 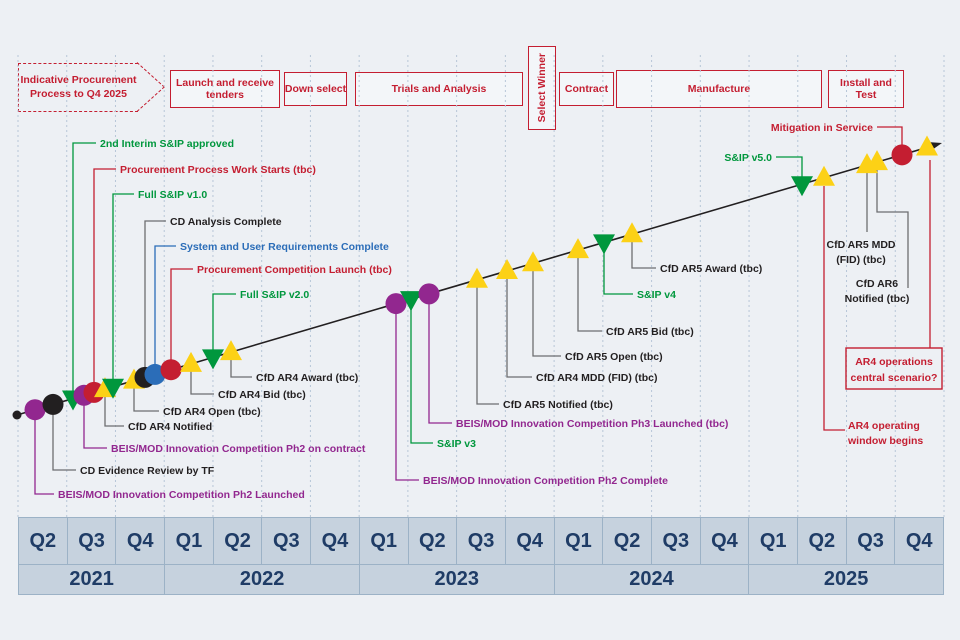 I want to click on milestone-label: S&IP v5.0, so click(x=748, y=158).